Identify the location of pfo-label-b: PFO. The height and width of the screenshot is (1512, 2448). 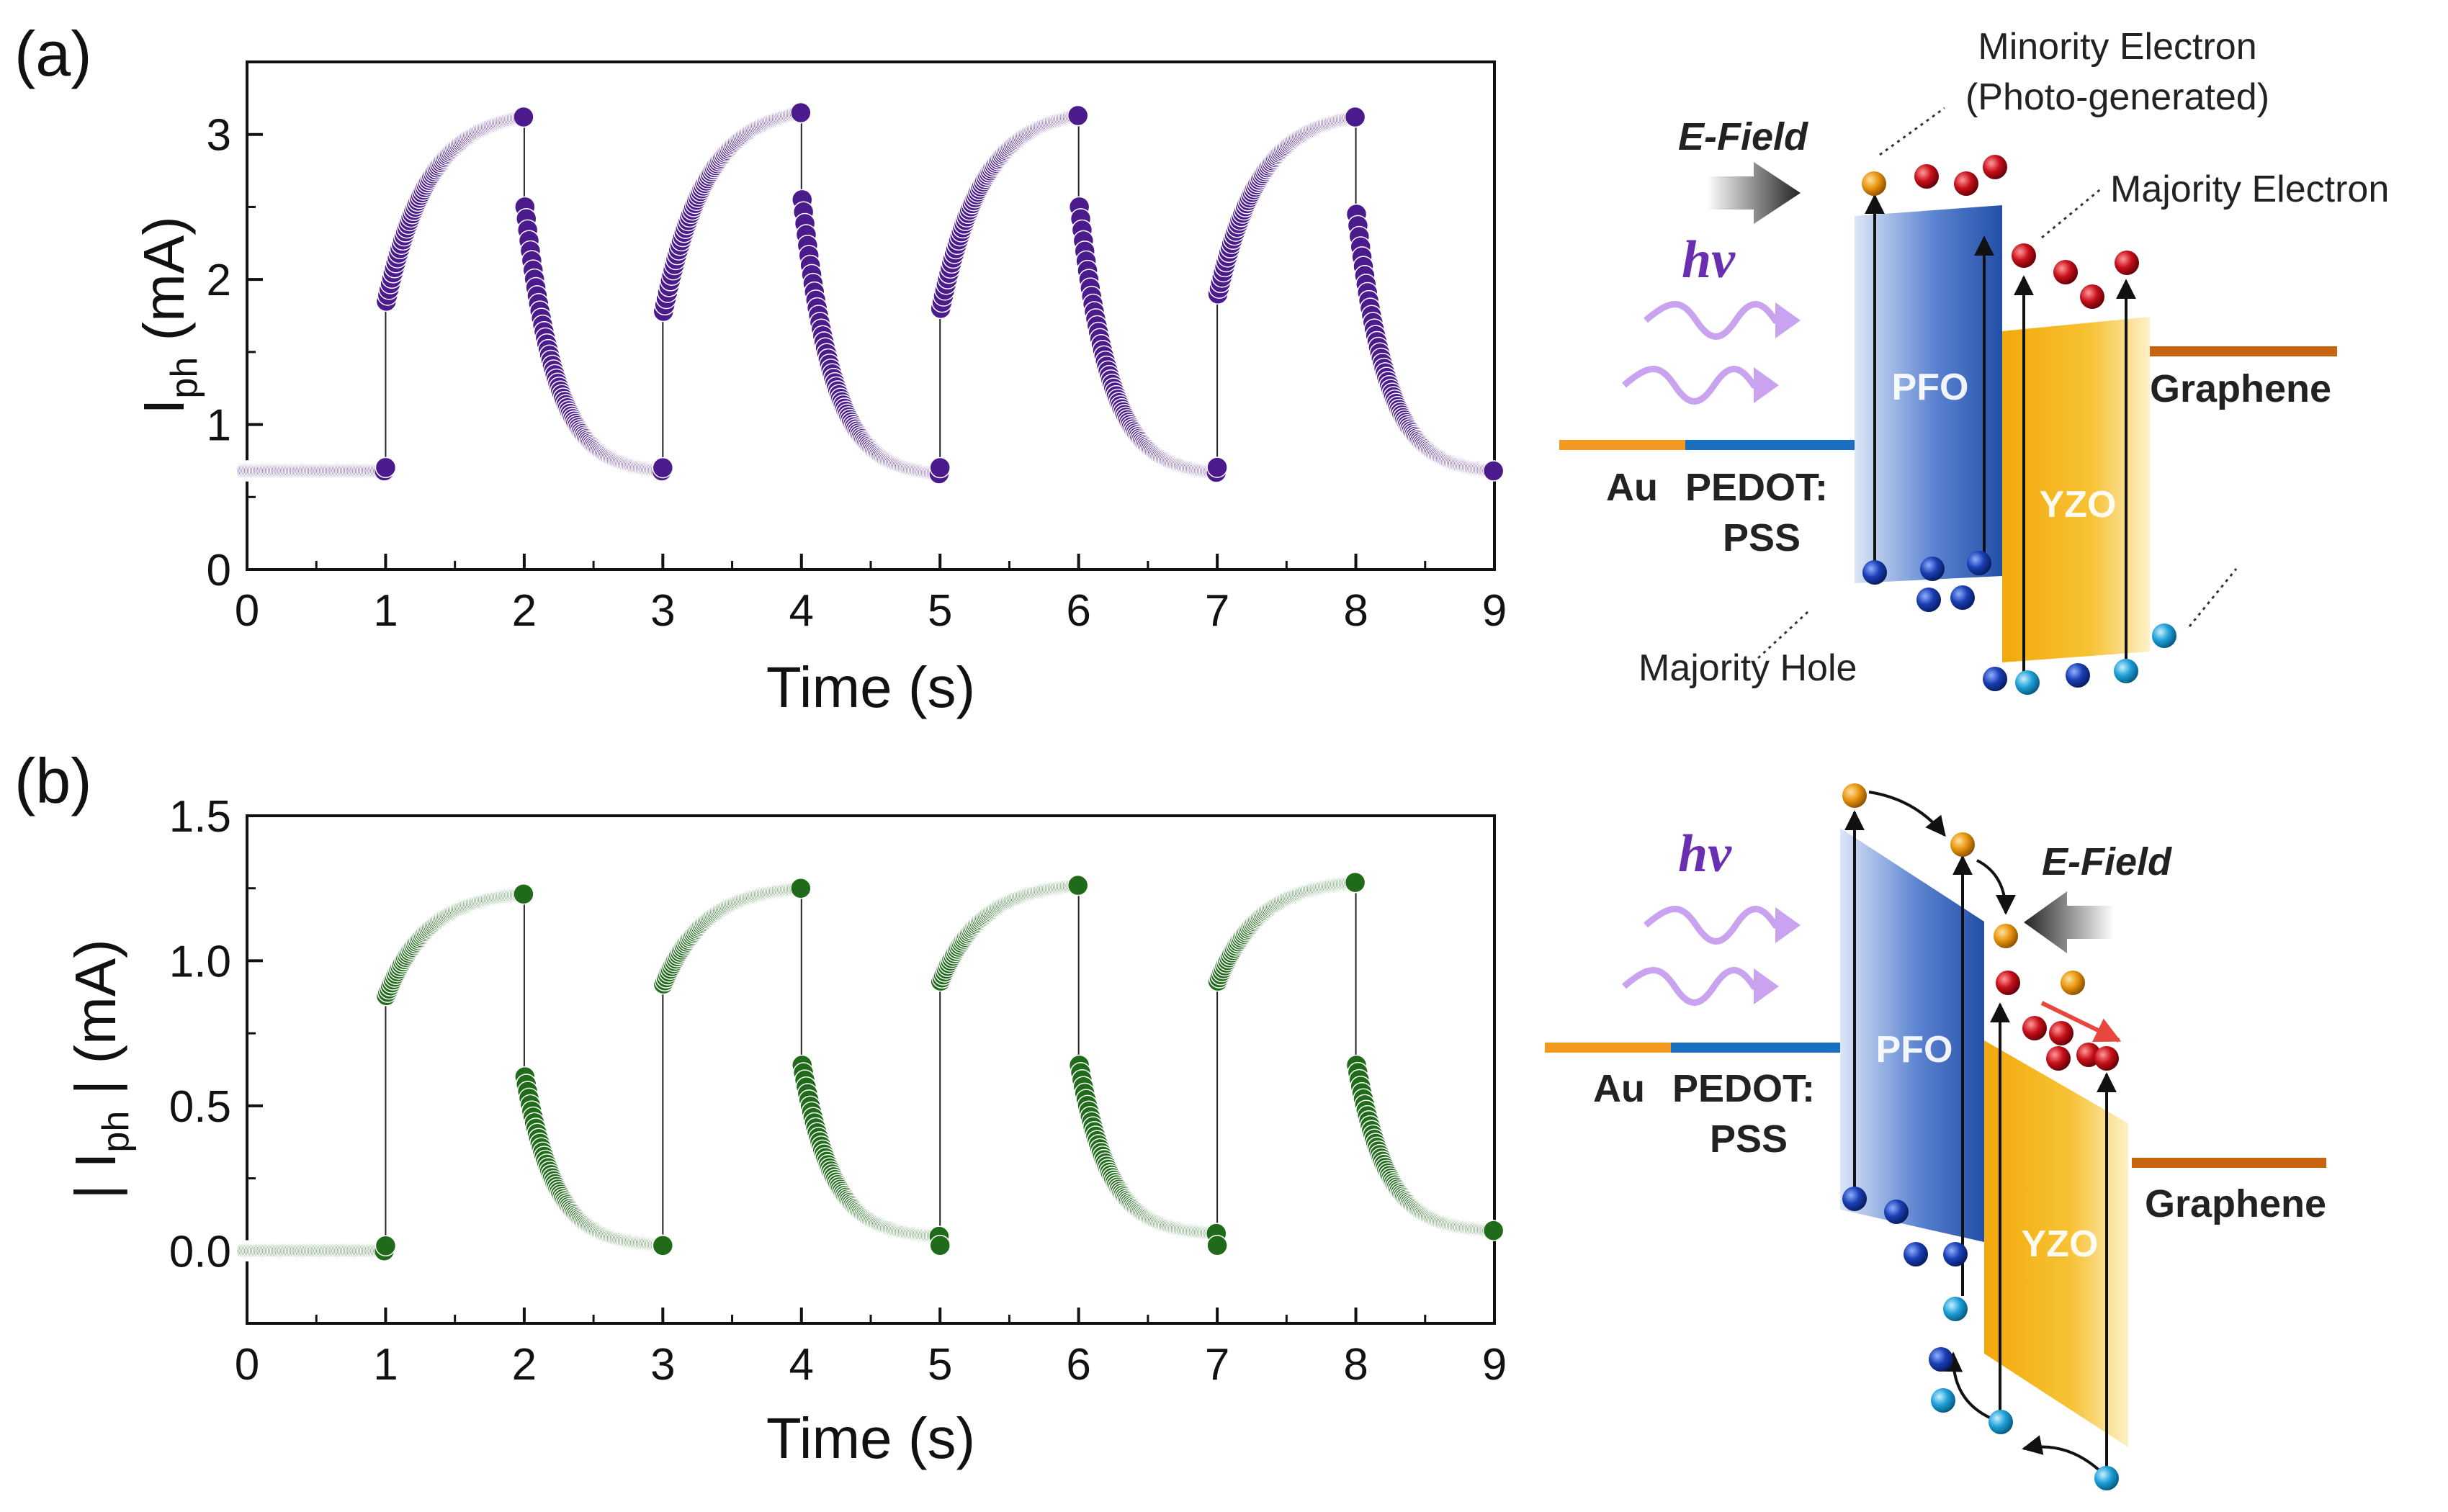
(1914, 1050).